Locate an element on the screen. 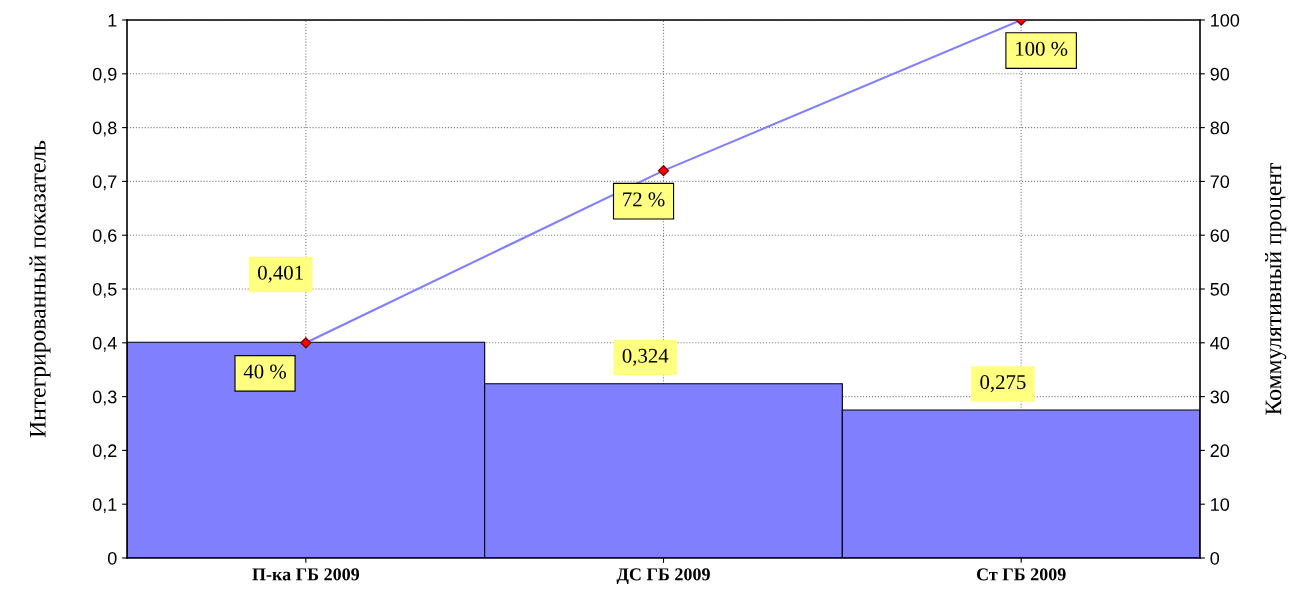  x-tick-label: П-ка ГБ 2009 is located at coordinates (306, 574).